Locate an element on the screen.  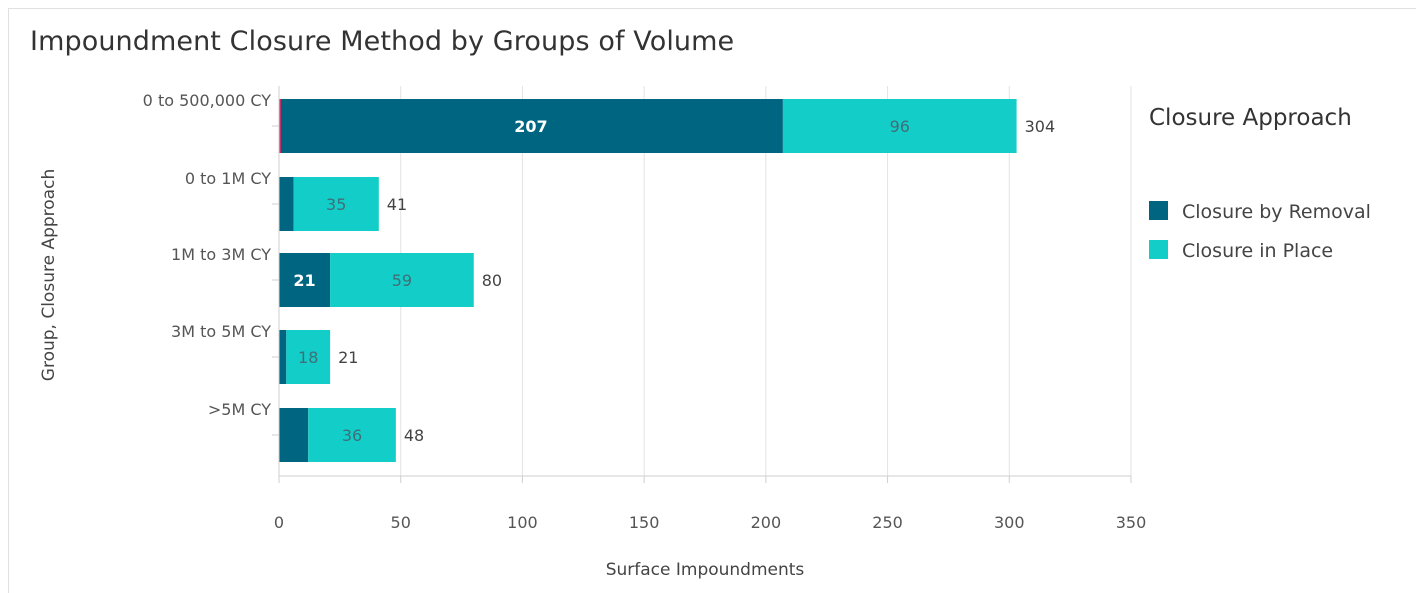
total-value-label: 41 is located at coordinates (397, 204).